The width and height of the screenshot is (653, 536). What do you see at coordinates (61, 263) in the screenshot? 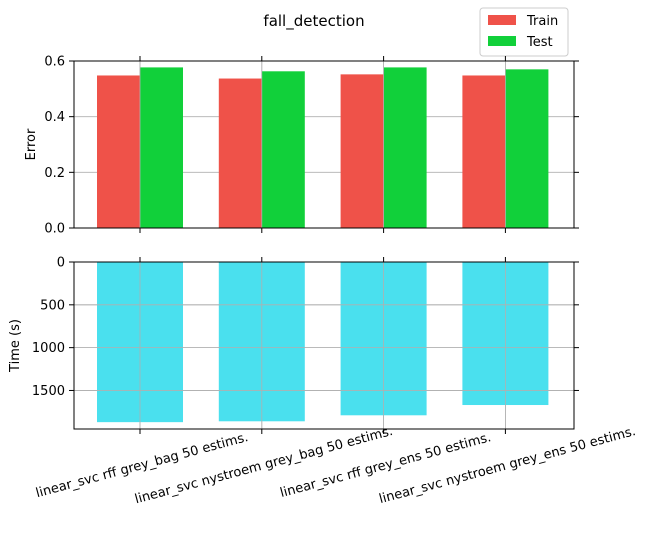
I see `y-tick-label: 0` at bounding box center [61, 263].